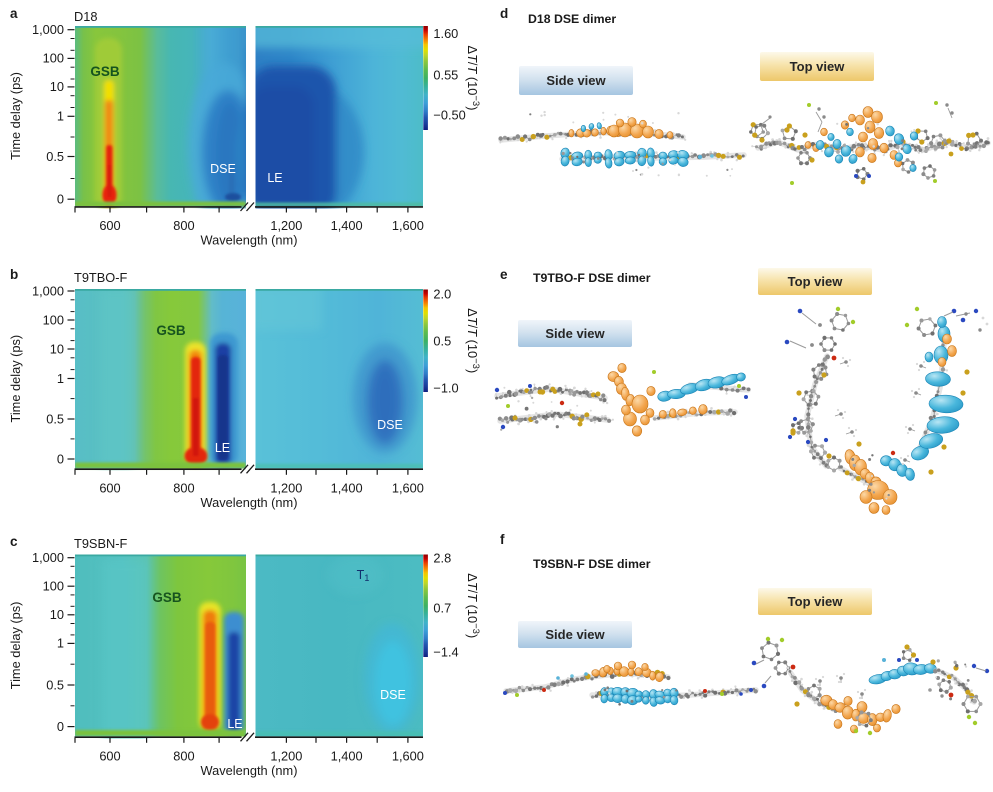  What do you see at coordinates (101, 277) in the screenshot?
I see `svg-text: T9TBO-F` at bounding box center [101, 277].